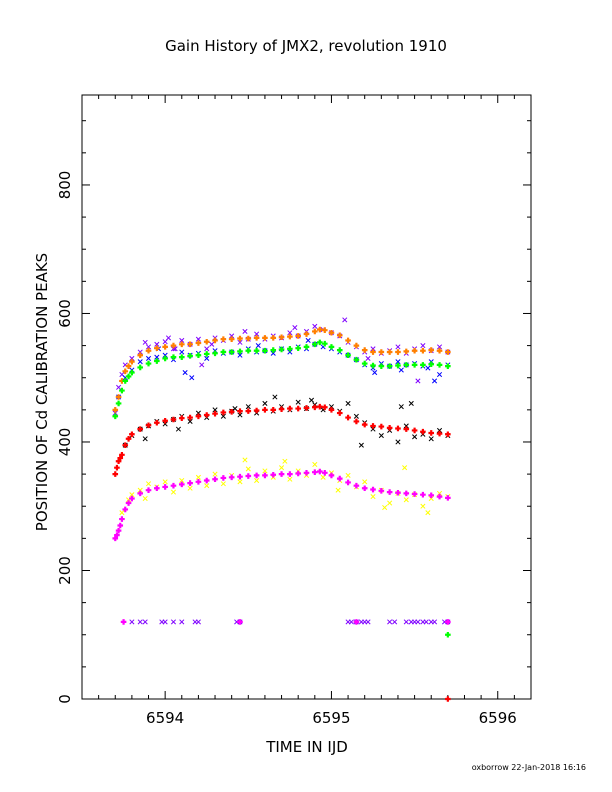 The width and height of the screenshot is (612, 792). Describe the element at coordinates (65, 699) in the screenshot. I see `y-tick-label: 0` at that location.